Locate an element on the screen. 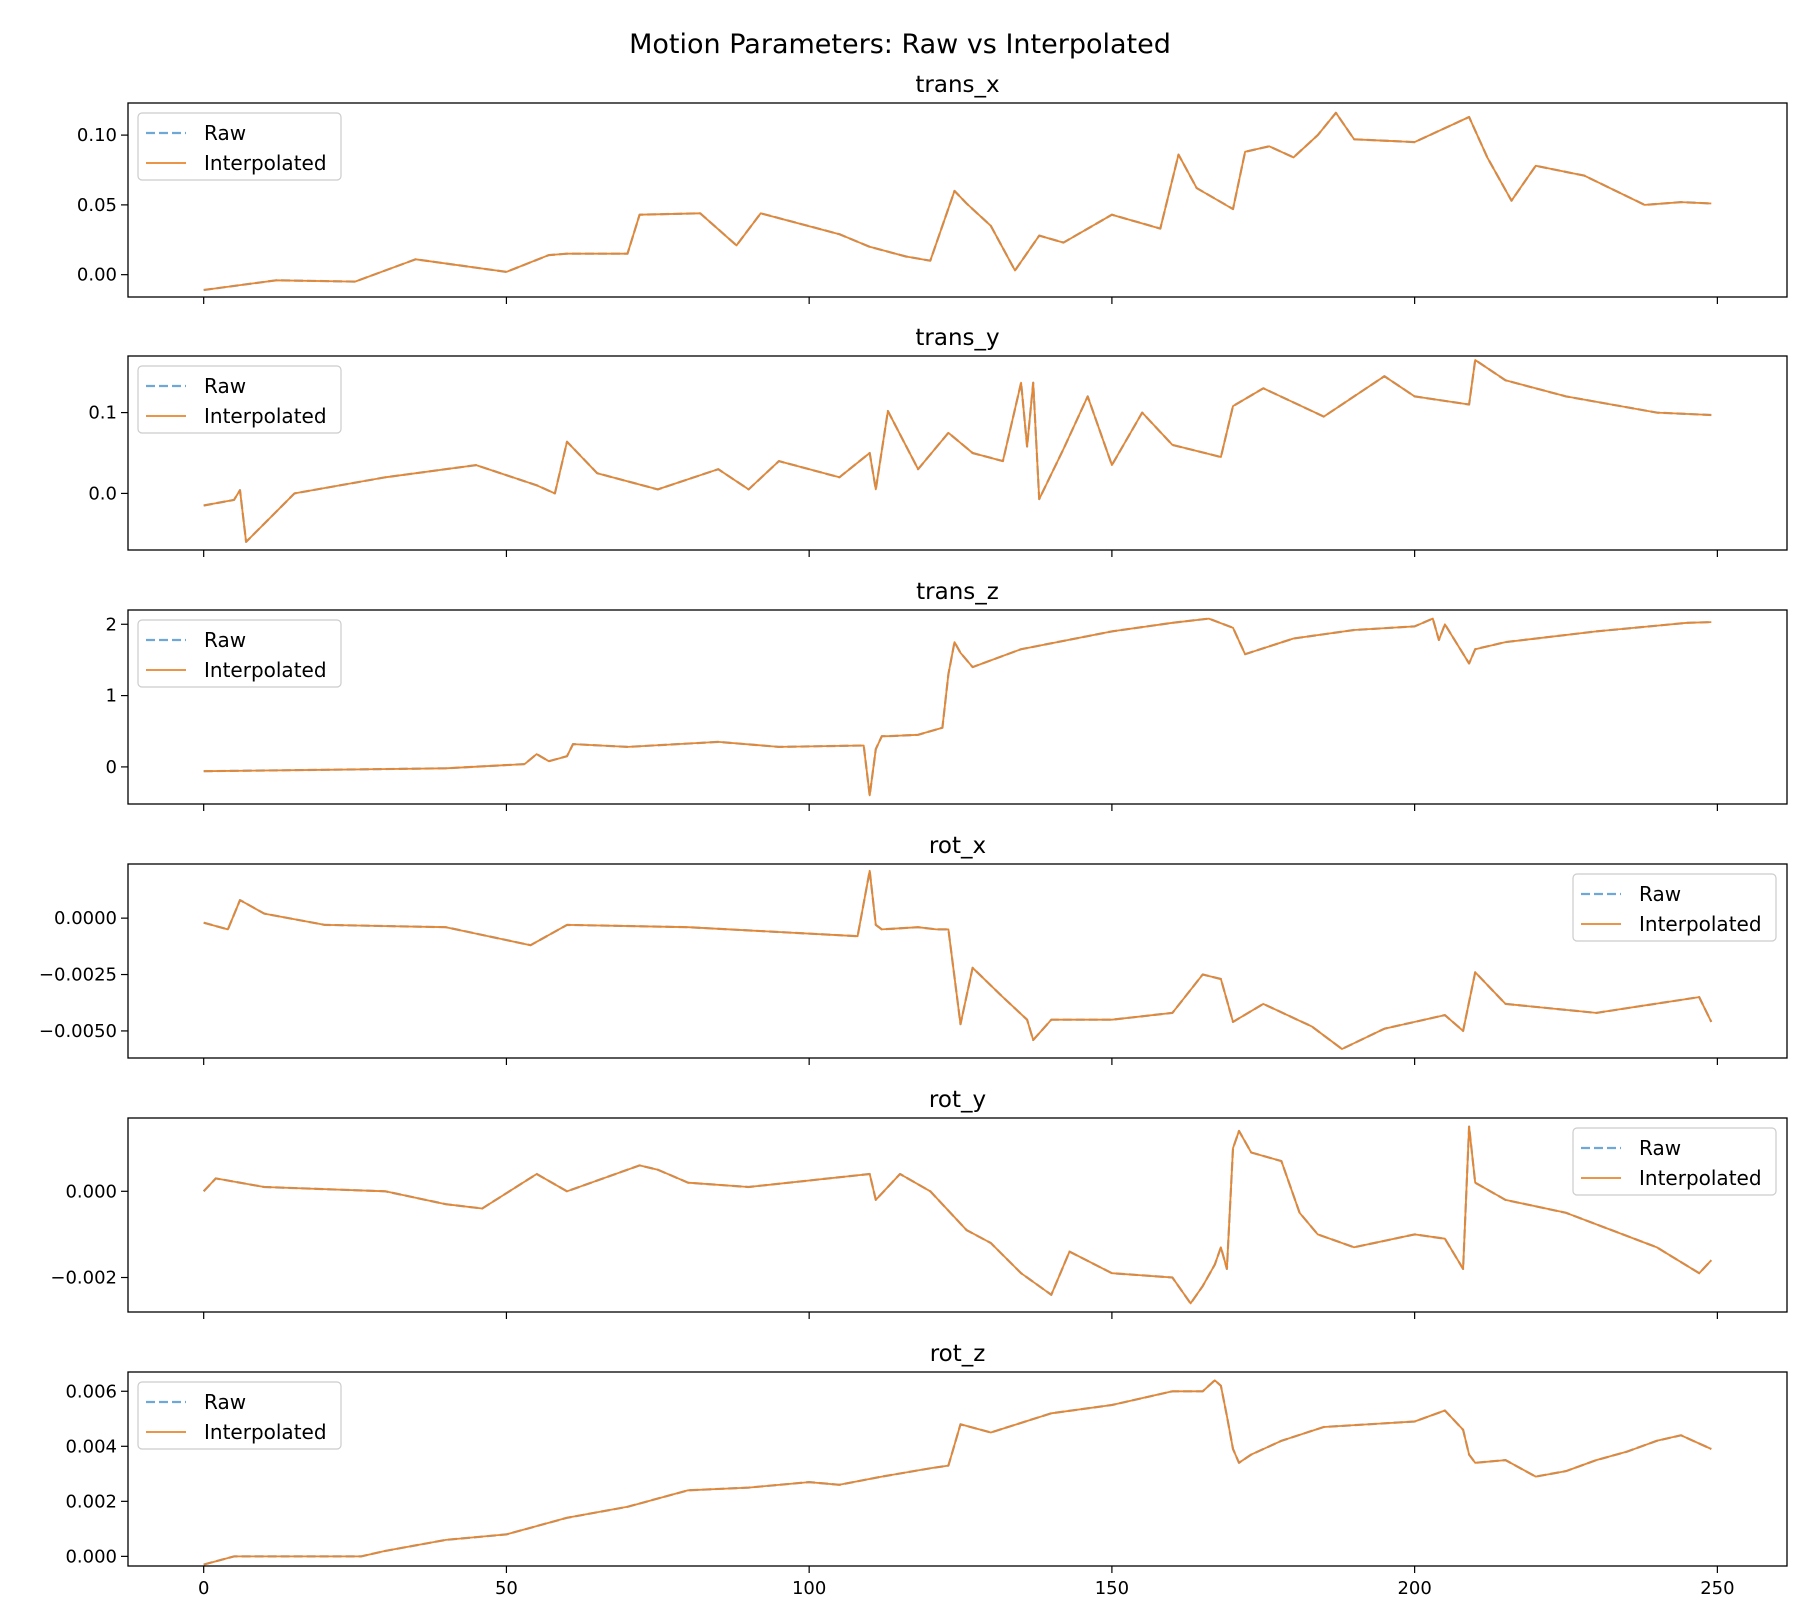 This screenshot has height=1620, width=1800. x-tick-label: 50 is located at coordinates (506, 1588).